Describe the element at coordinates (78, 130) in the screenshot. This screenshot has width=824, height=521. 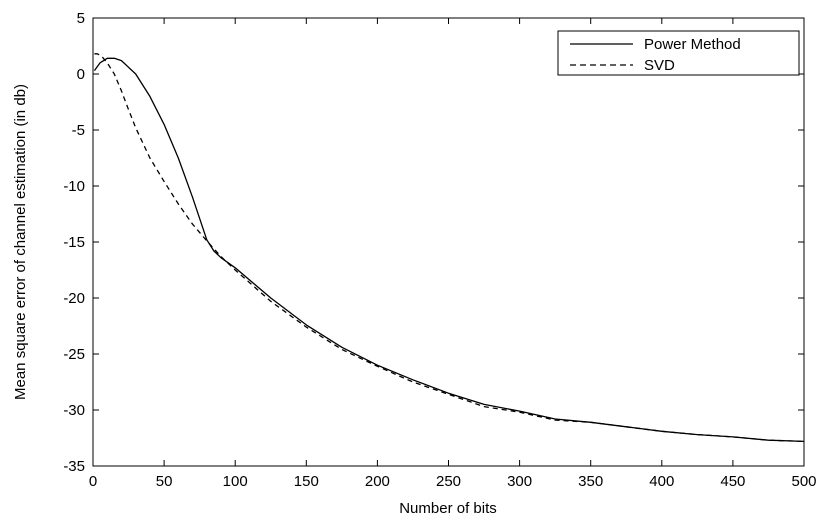
I see `y-tick-label: -5` at that location.